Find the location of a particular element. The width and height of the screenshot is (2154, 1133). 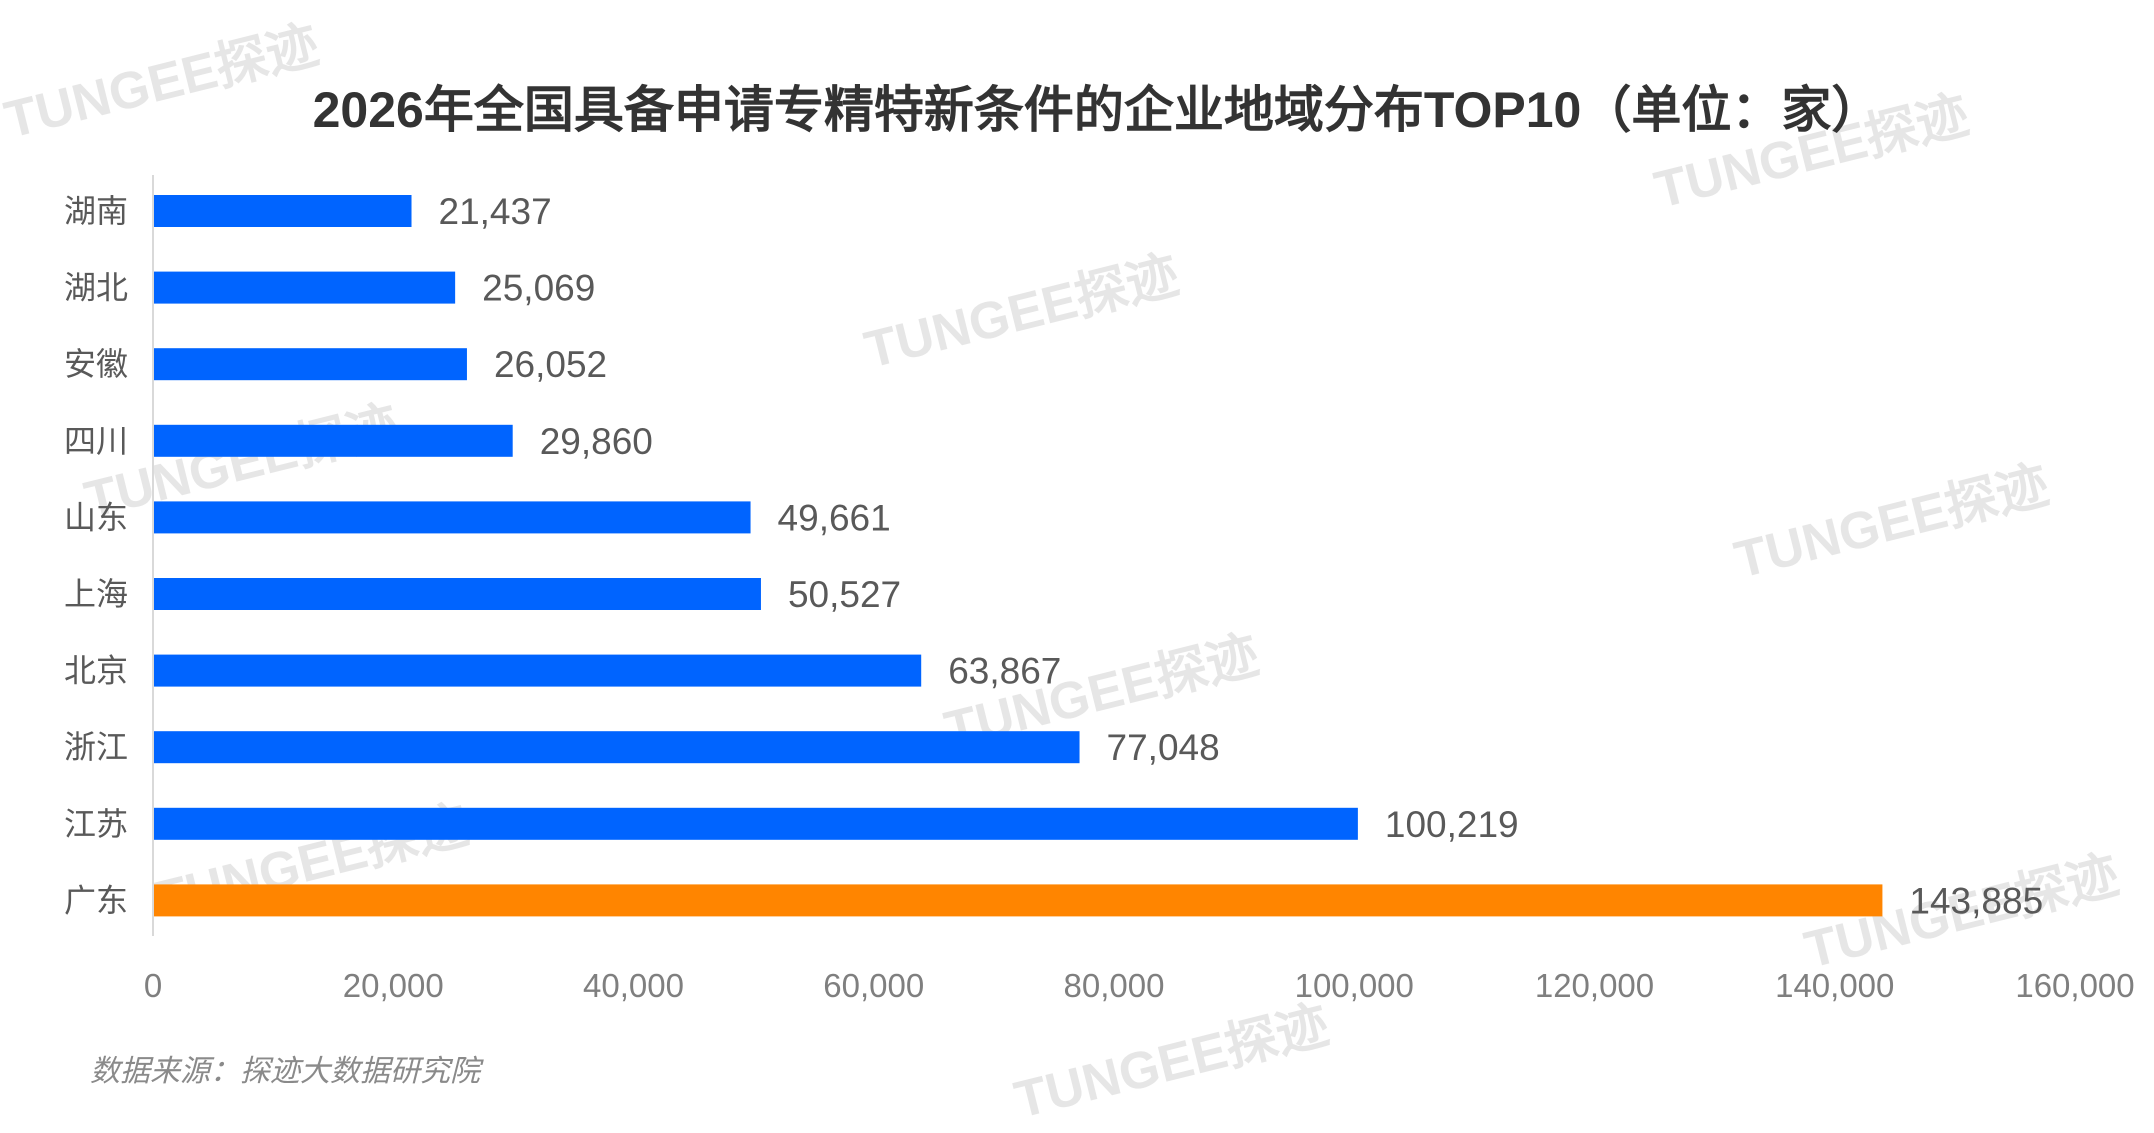

category-label: 四川 is located at coordinates (96, 441).